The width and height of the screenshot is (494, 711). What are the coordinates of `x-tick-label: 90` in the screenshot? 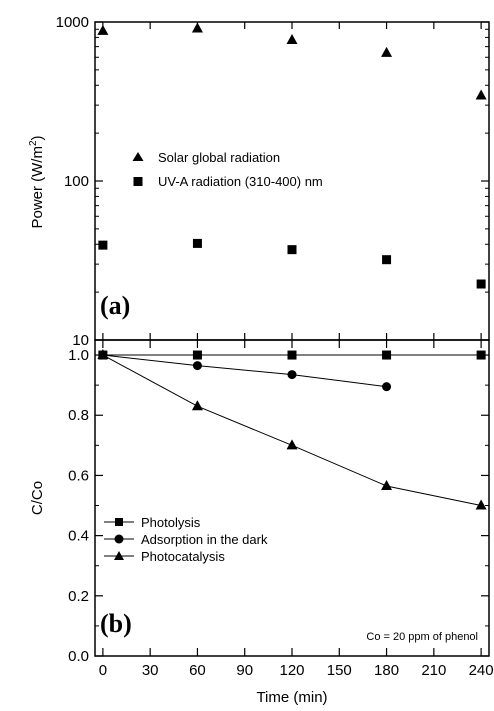 It's located at (244, 670).